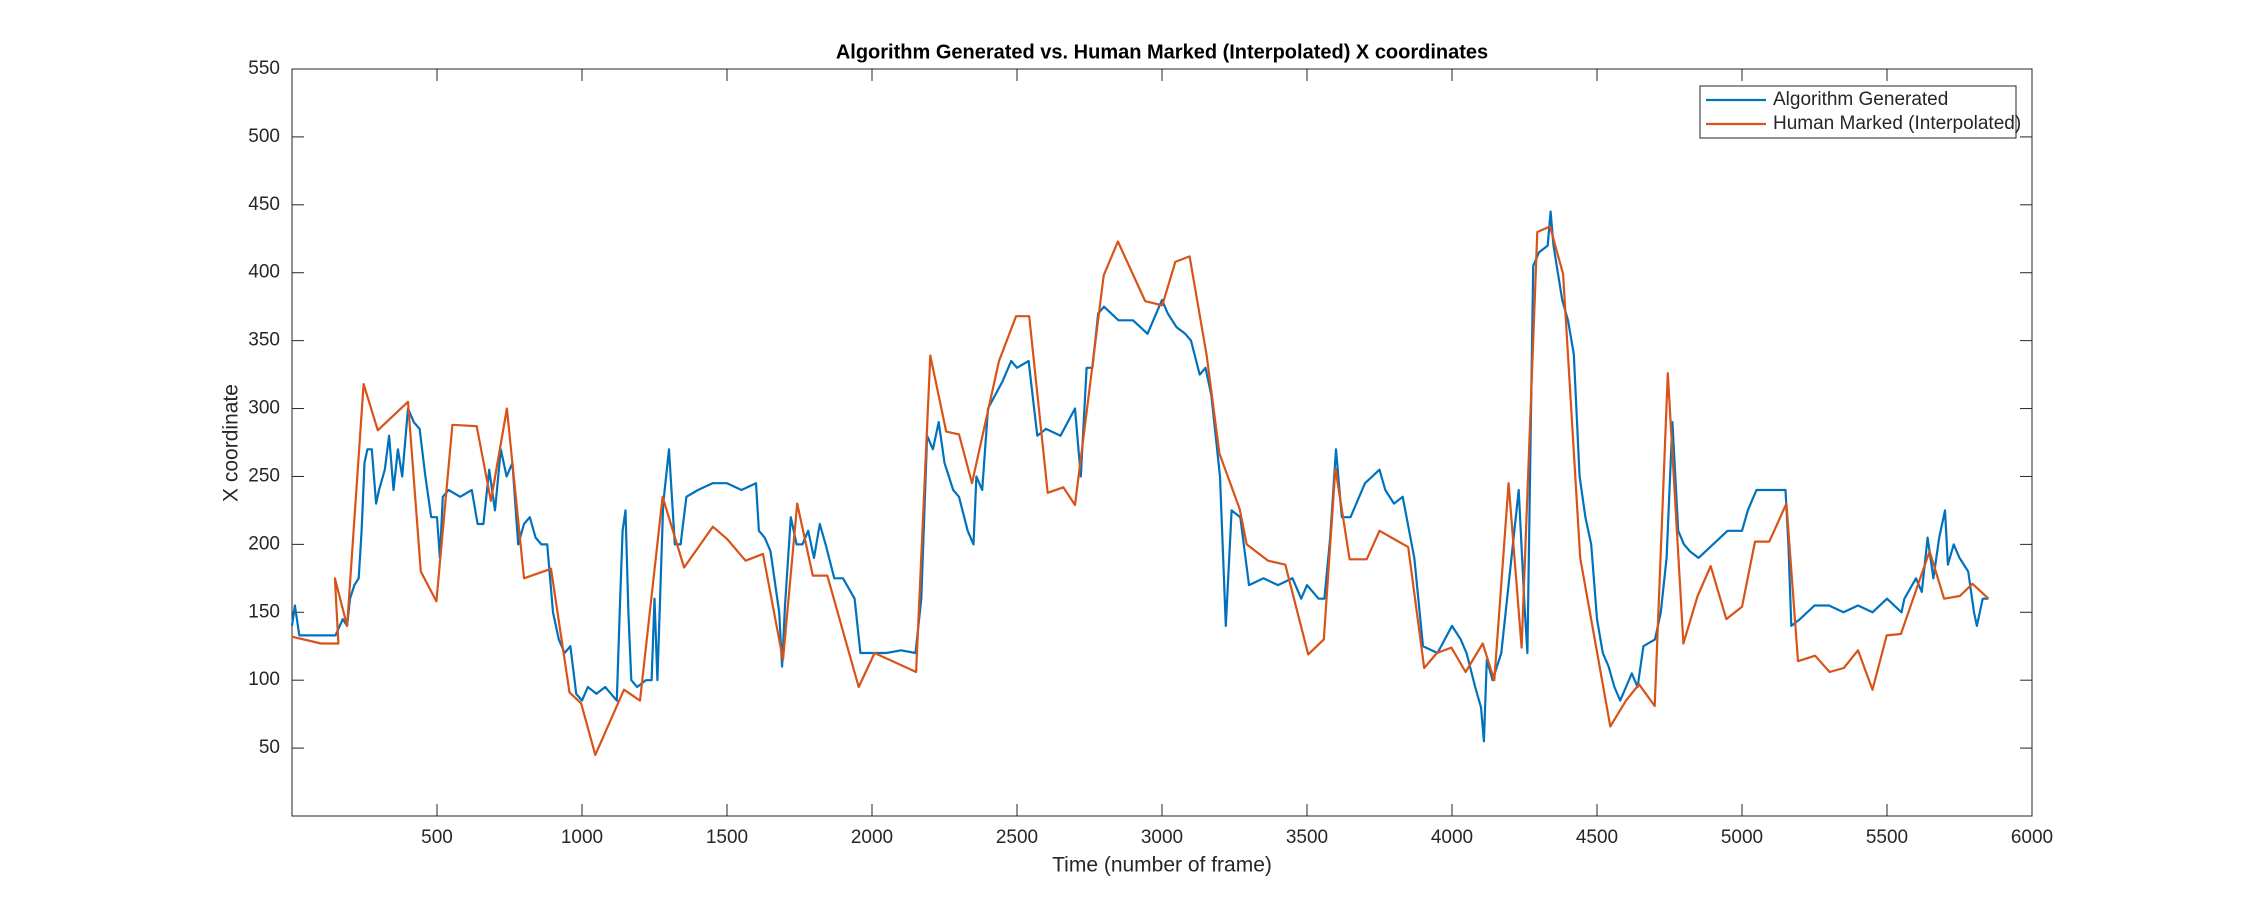 This screenshot has width=2246, height=918. Describe the element at coordinates (231, 443) in the screenshot. I see `y-axis-label: X coordinate` at that location.